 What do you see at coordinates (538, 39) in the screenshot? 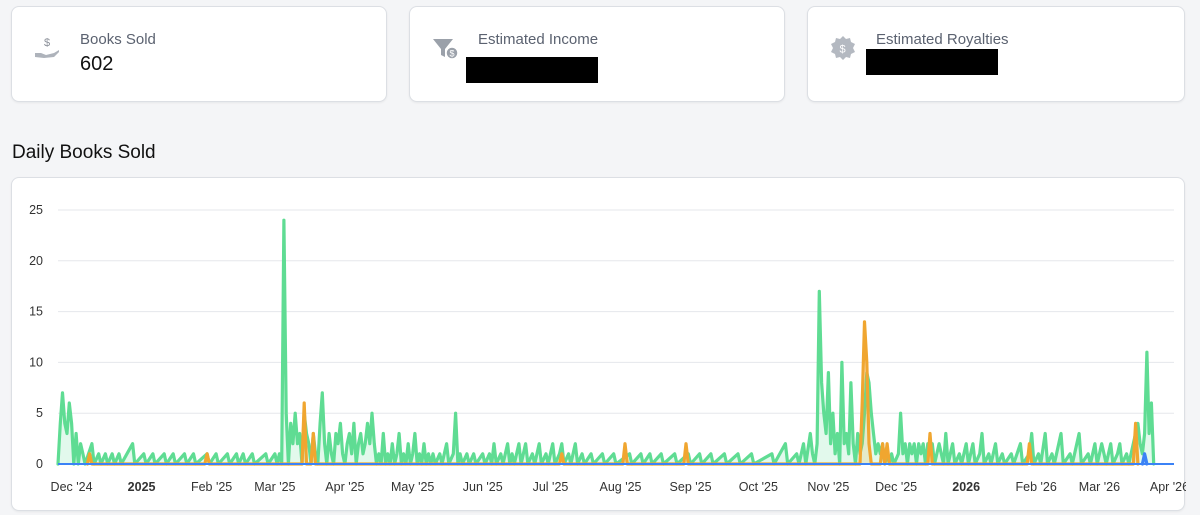
I see `estimated-income-label: Estimated Income` at bounding box center [538, 39].